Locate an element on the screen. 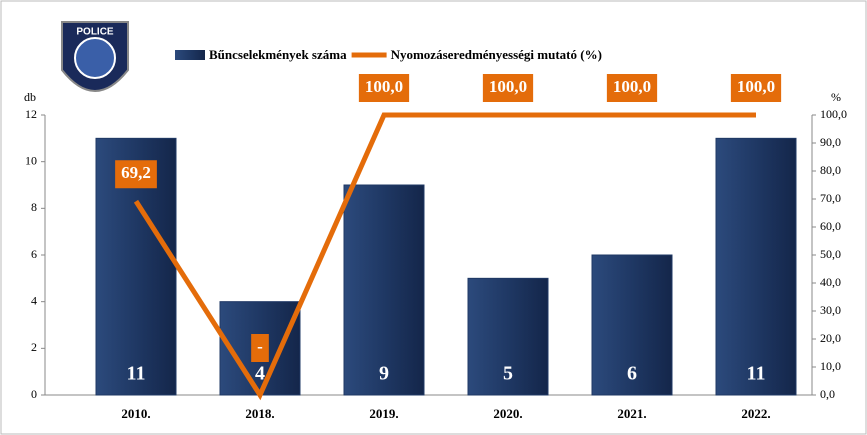  line-value-text: 69,2 is located at coordinates (136, 172).